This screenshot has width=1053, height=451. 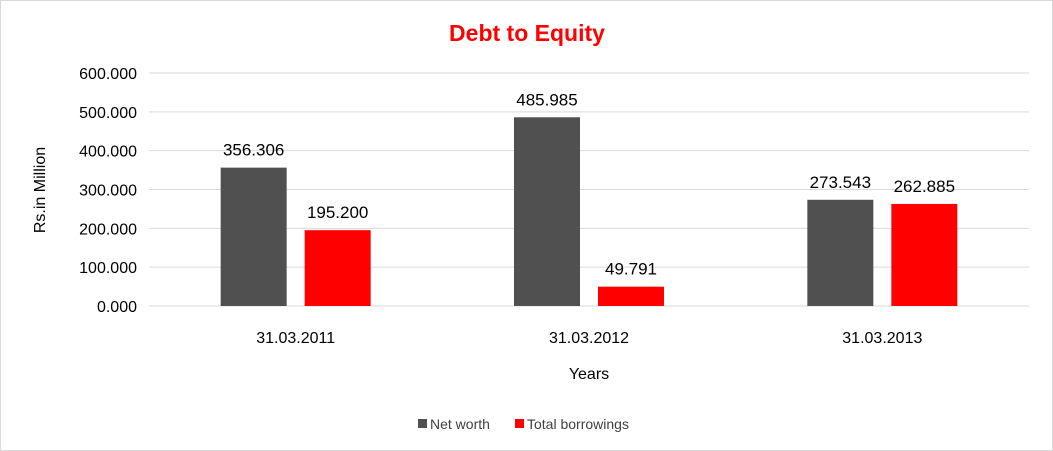 I want to click on y-tick-label: 300.000, so click(x=108, y=191).